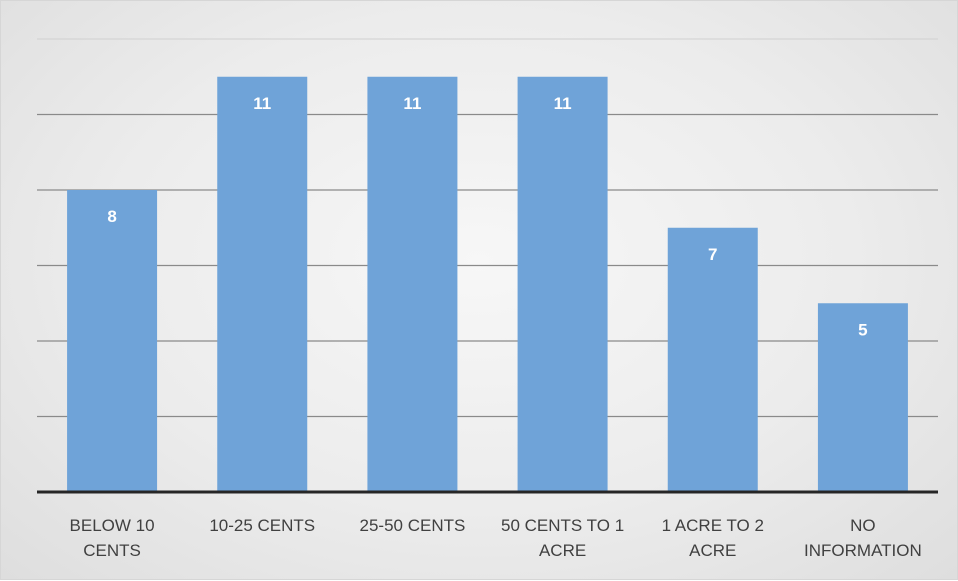 The width and height of the screenshot is (958, 581). Describe the element at coordinates (111, 216) in the screenshot. I see `data-label: 8` at that location.